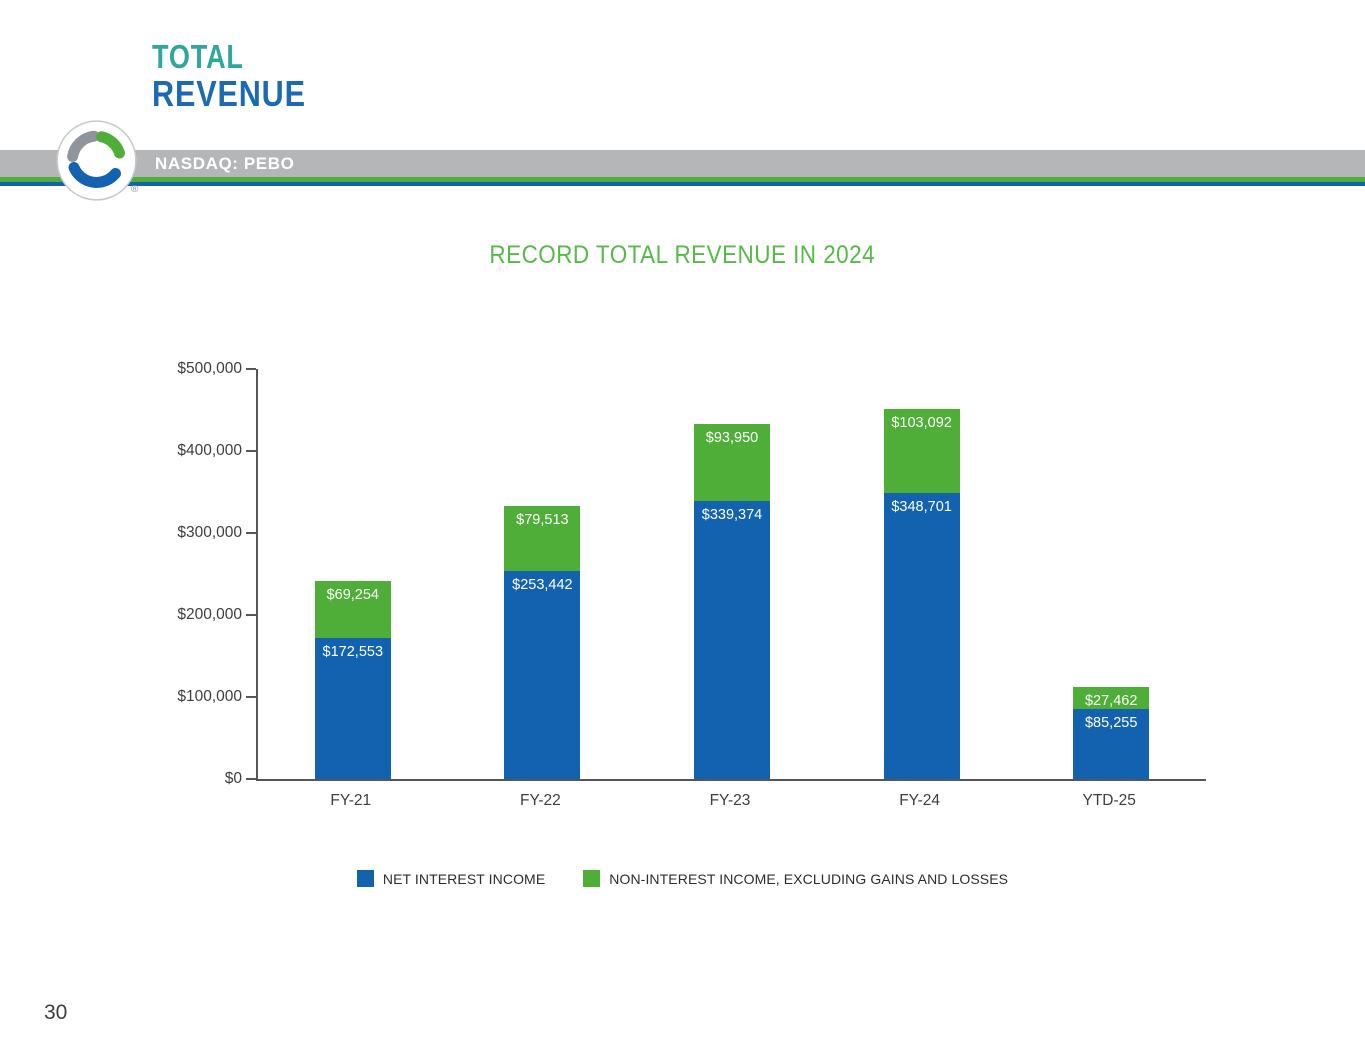 This screenshot has width=1365, height=1062. Describe the element at coordinates (682, 184) in the screenshot. I see `blue-accent-stripe` at that location.